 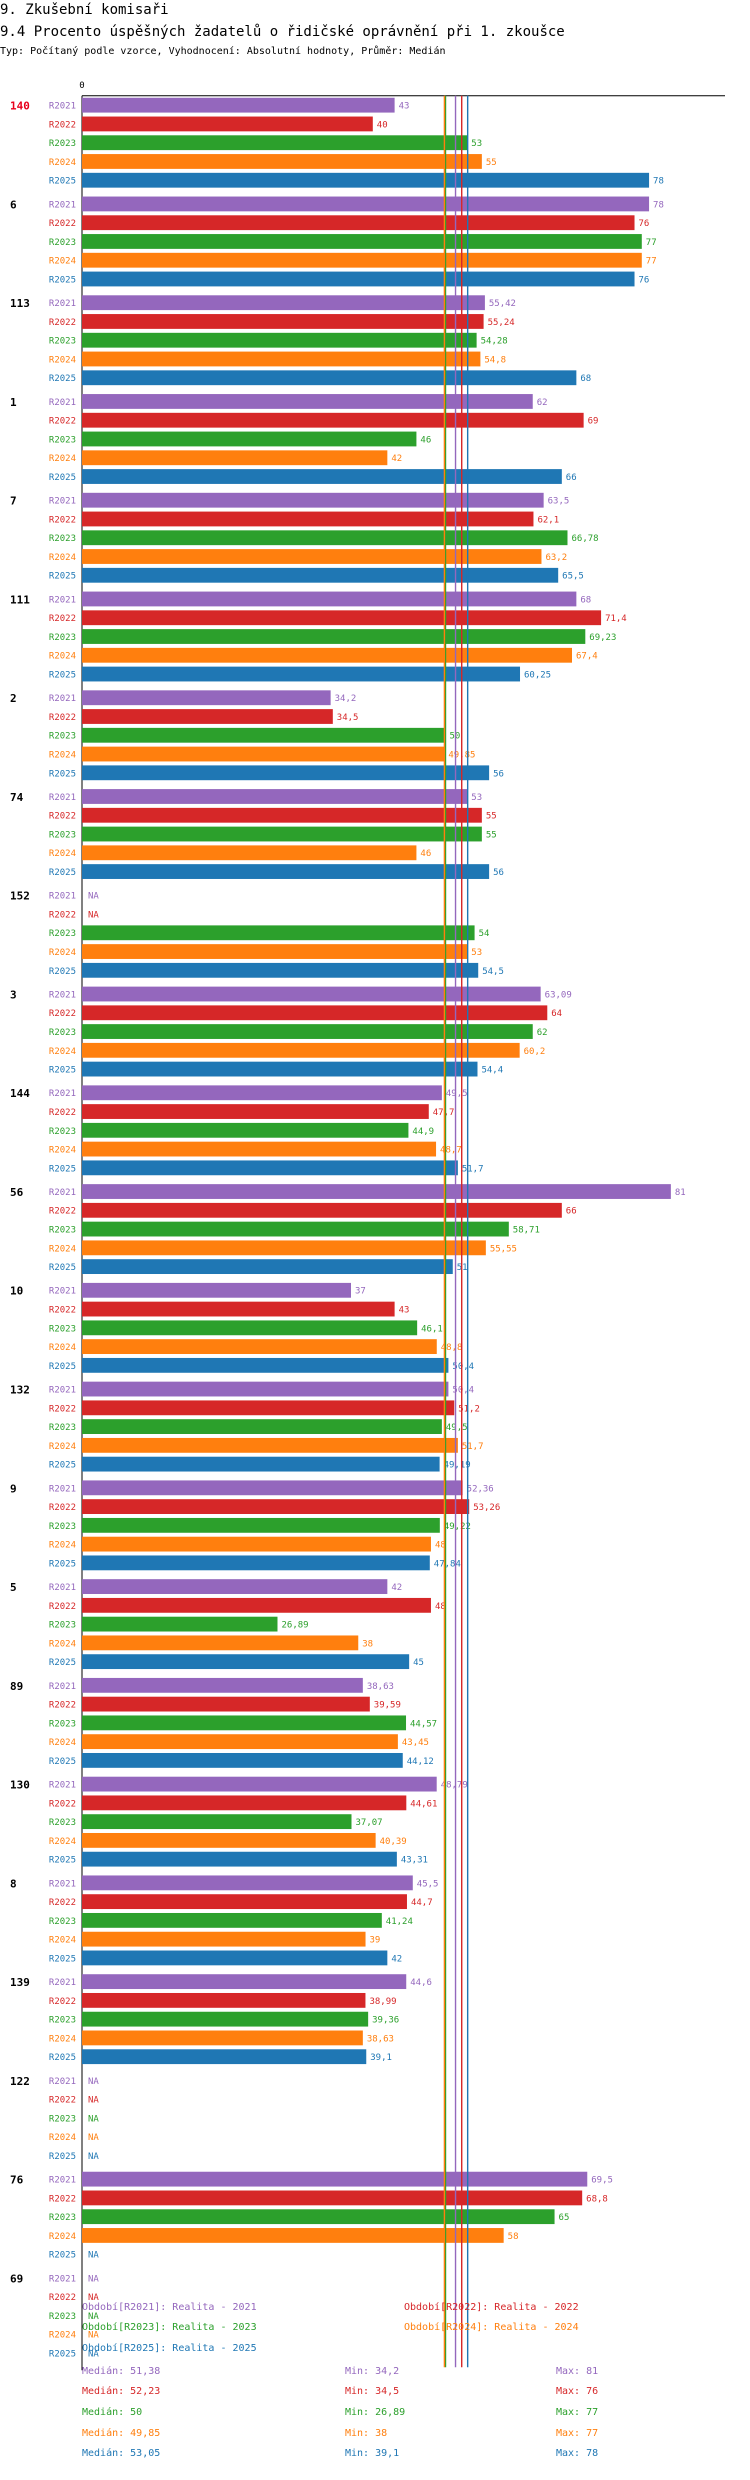 What do you see at coordinates (13, 402) in the screenshot?
I see `group-label: 1` at bounding box center [13, 402].